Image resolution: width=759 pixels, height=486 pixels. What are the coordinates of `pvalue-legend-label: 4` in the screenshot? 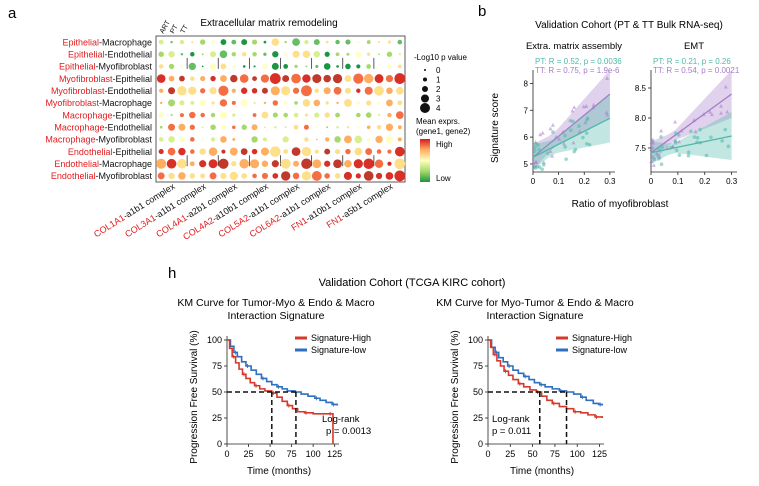 It's located at (438, 108).